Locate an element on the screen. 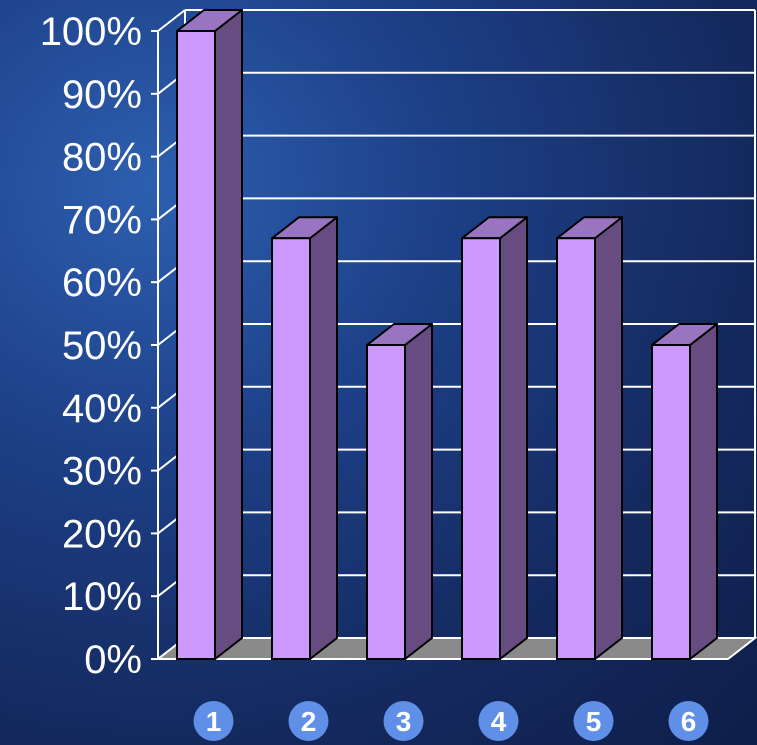  x-category-label: 1 is located at coordinates (214, 721).